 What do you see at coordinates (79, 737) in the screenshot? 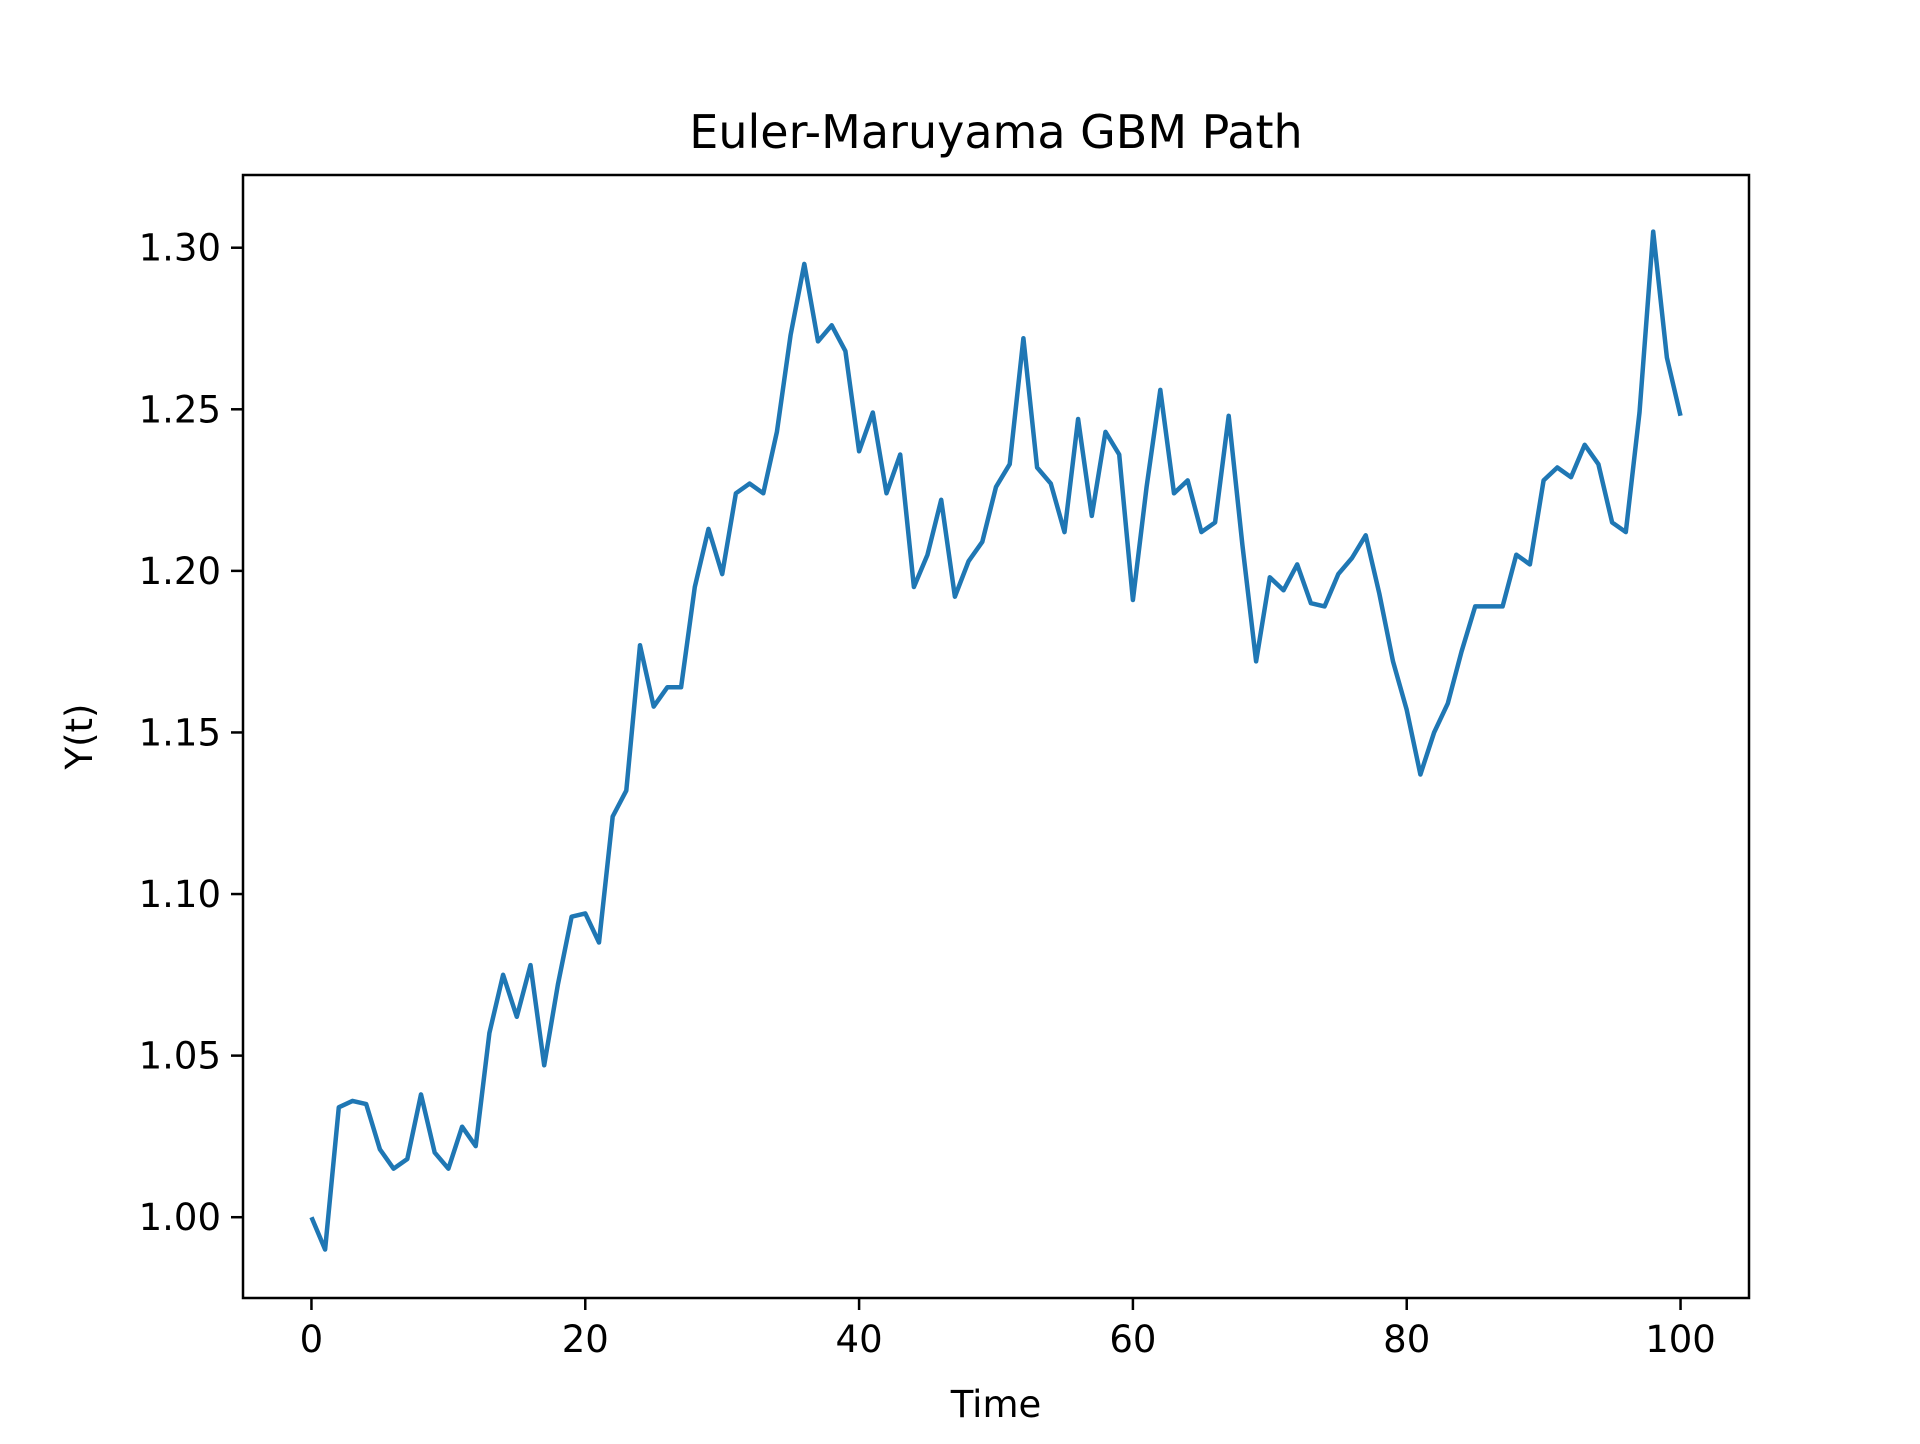
I see `y-axis-label: Y(t)` at bounding box center [79, 737].